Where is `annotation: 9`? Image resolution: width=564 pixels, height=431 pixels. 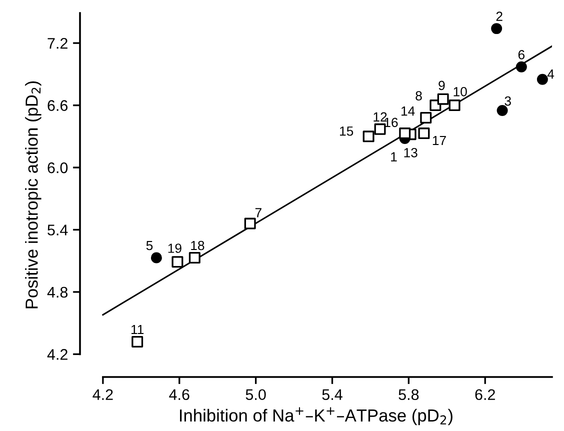 annotation: 9 is located at coordinates (441, 85).